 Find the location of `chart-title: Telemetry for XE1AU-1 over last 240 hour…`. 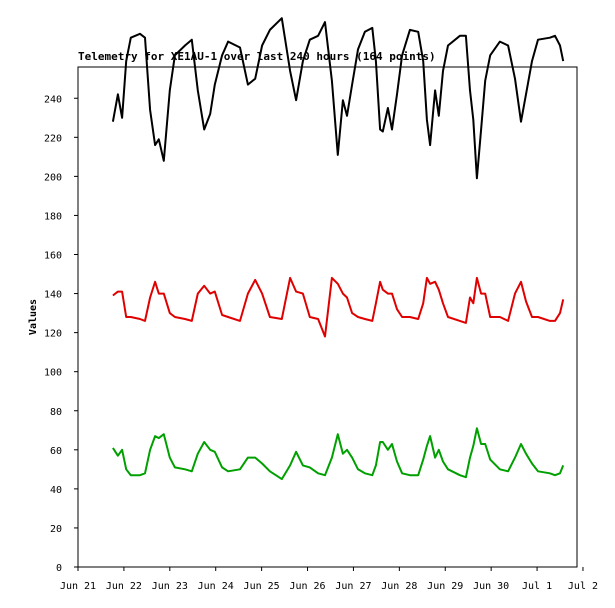

chart-title: Telemetry for XE1AU-1 over last 240 hour… is located at coordinates (257, 56).